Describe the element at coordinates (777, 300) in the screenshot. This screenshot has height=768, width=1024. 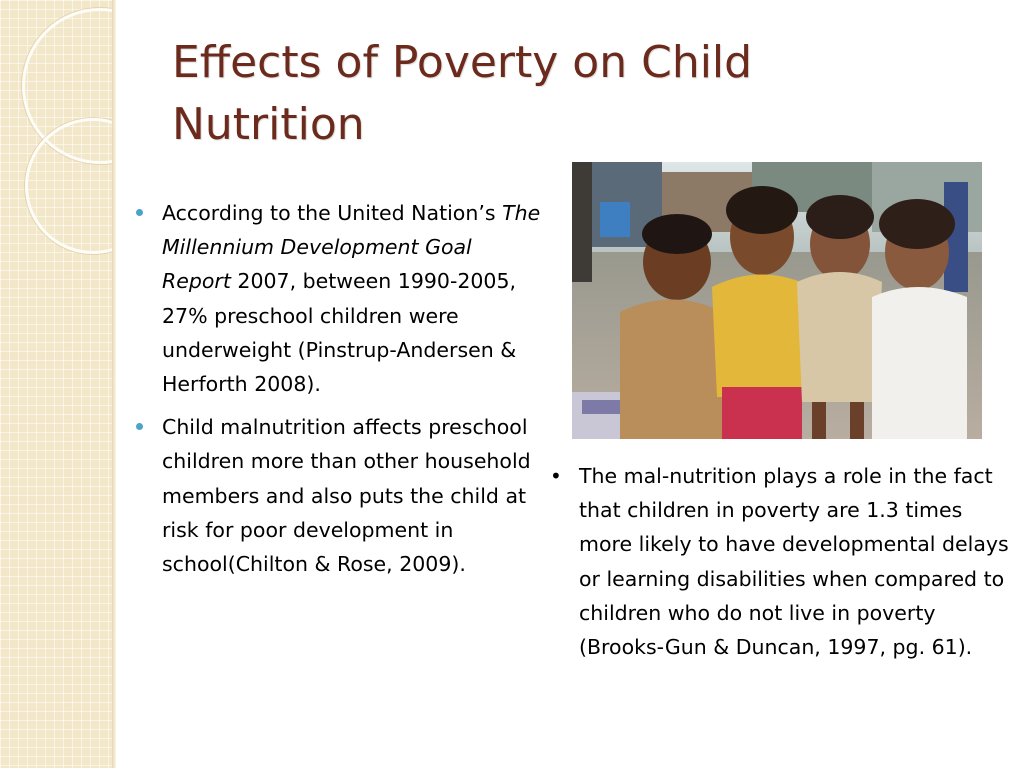
I see `children-photo` at that location.